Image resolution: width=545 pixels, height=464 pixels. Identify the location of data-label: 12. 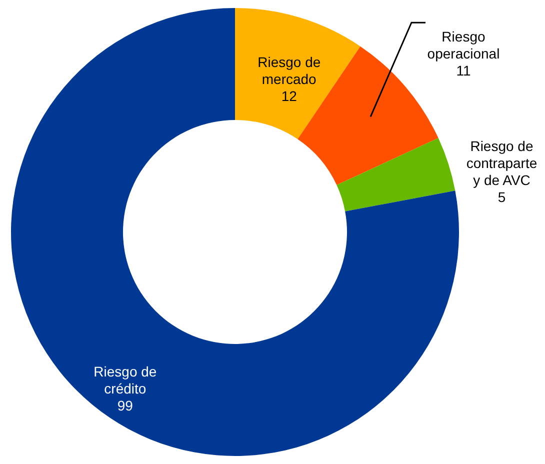
(289, 96).